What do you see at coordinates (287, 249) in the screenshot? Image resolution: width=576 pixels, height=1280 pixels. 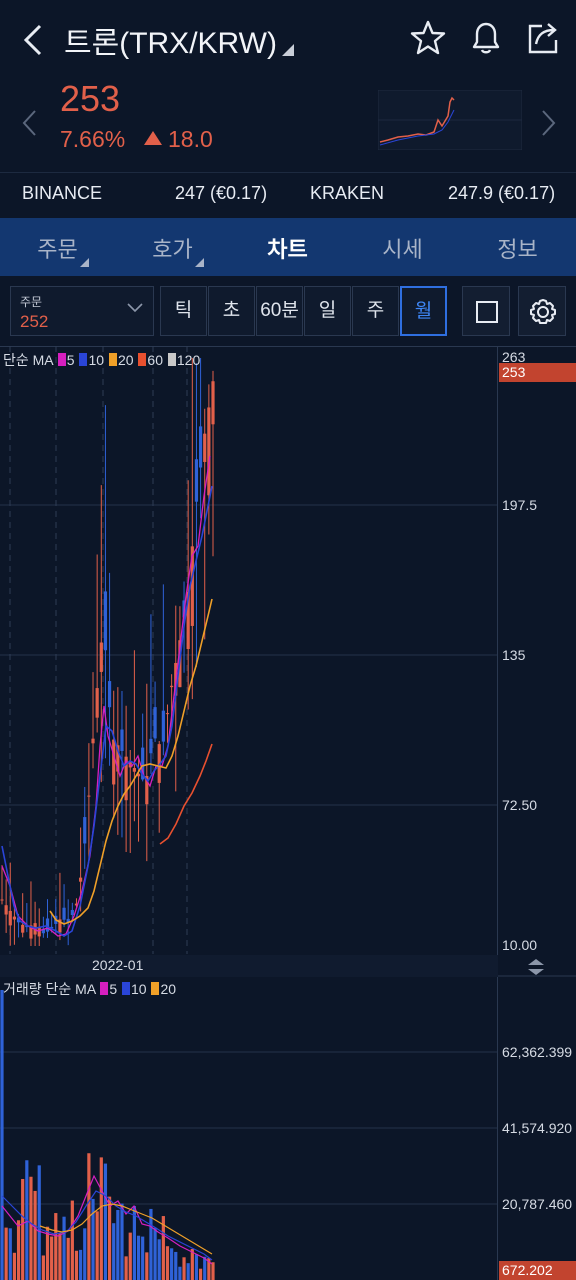 I see `tab-chart: 차트` at bounding box center [287, 249].